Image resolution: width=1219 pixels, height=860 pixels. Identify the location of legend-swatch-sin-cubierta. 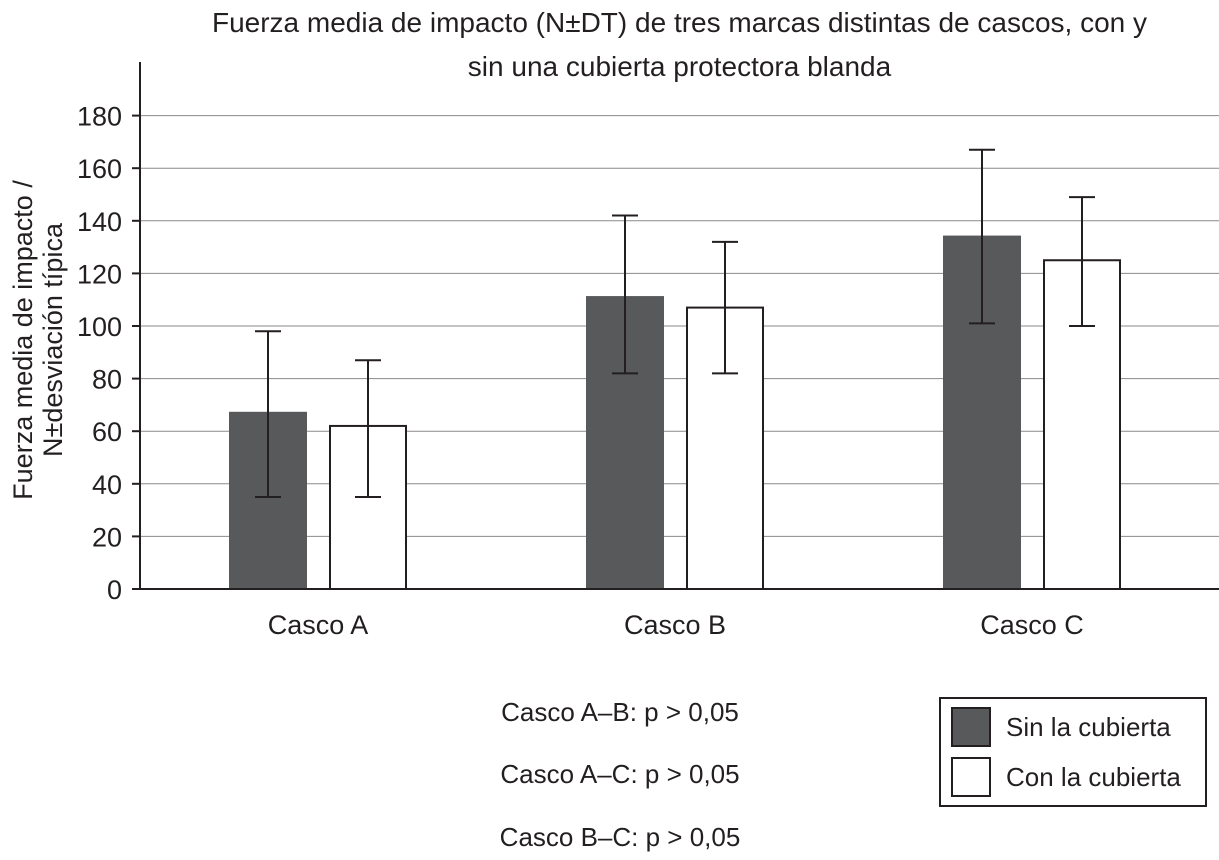
(971, 727).